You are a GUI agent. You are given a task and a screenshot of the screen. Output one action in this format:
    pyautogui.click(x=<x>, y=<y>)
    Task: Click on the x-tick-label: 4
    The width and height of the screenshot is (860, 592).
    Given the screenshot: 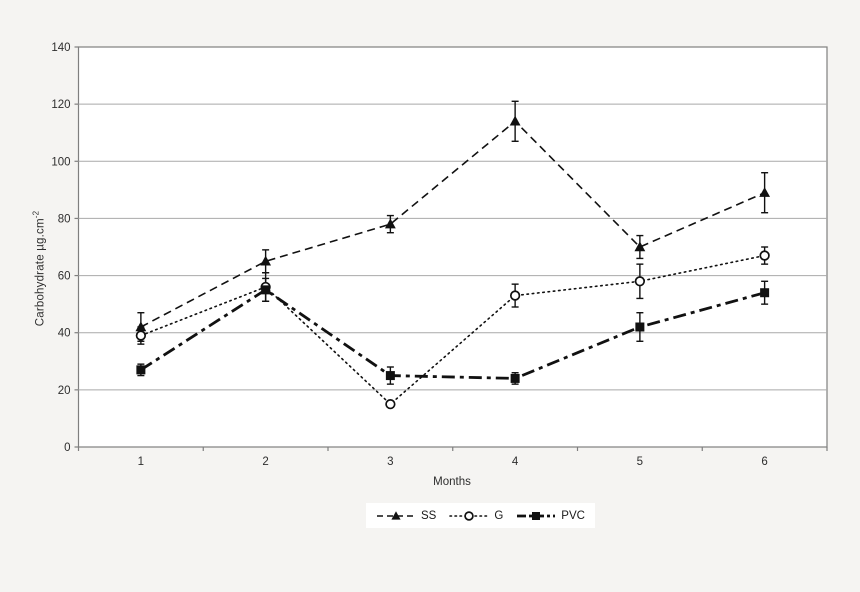 What is the action you would take?
    pyautogui.click(x=515, y=462)
    